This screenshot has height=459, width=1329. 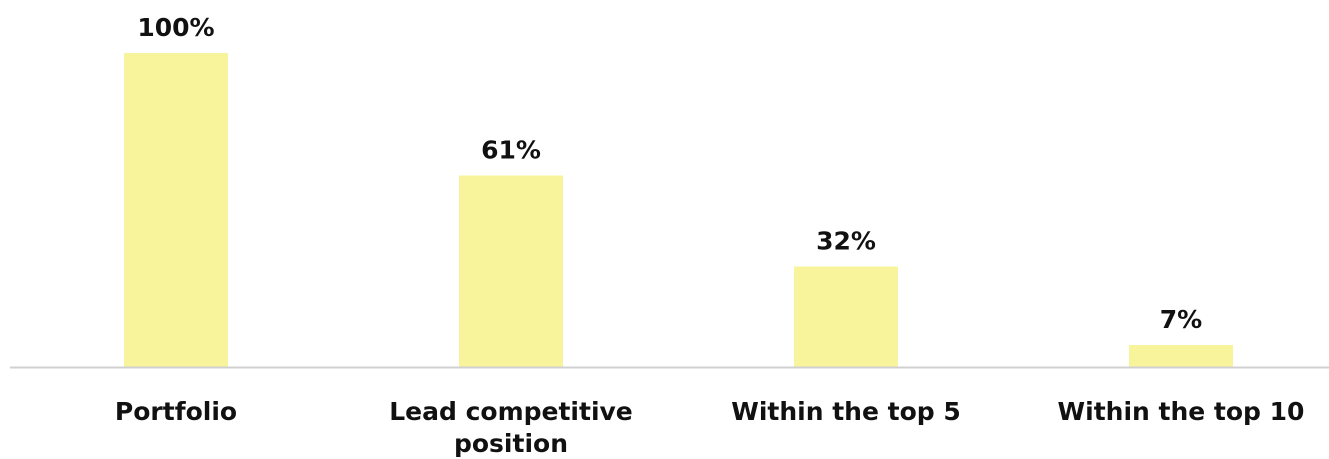 What do you see at coordinates (846, 241) in the screenshot?
I see `value-label-2: 32%` at bounding box center [846, 241].